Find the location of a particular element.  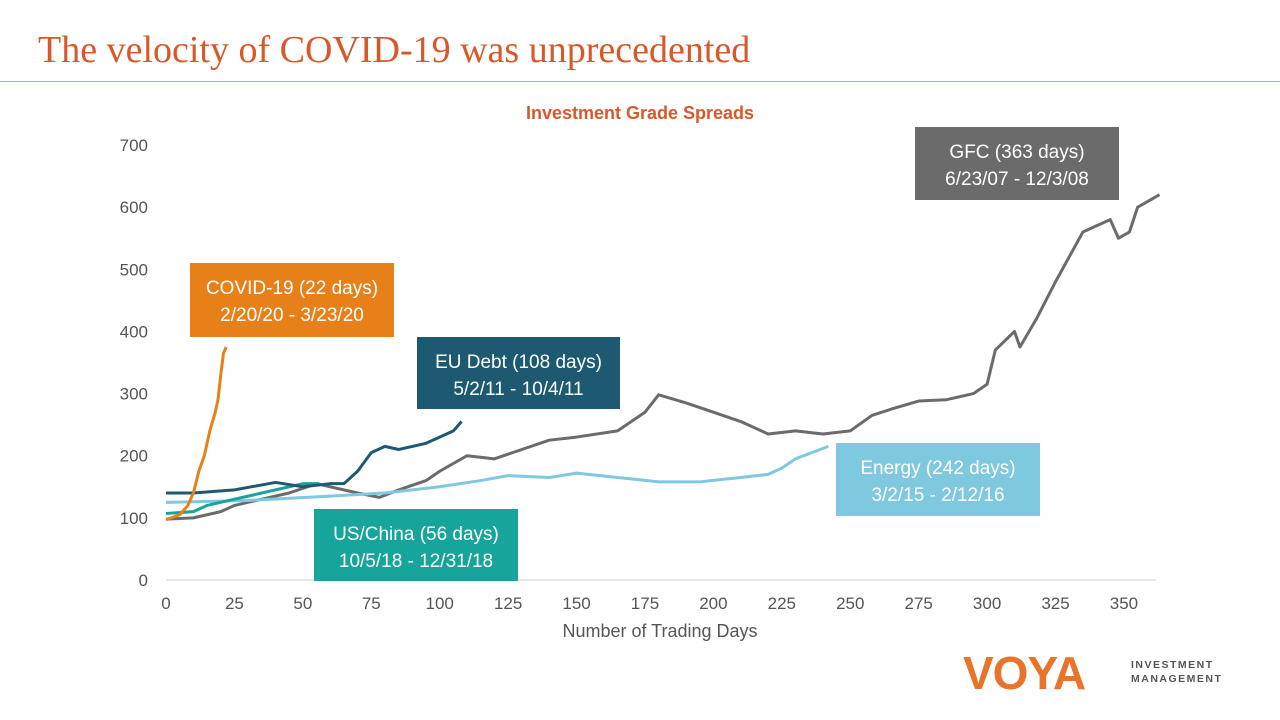

series-label-box: US/China (56 days) 10/5/18 - 12/31/18 is located at coordinates (416, 545).